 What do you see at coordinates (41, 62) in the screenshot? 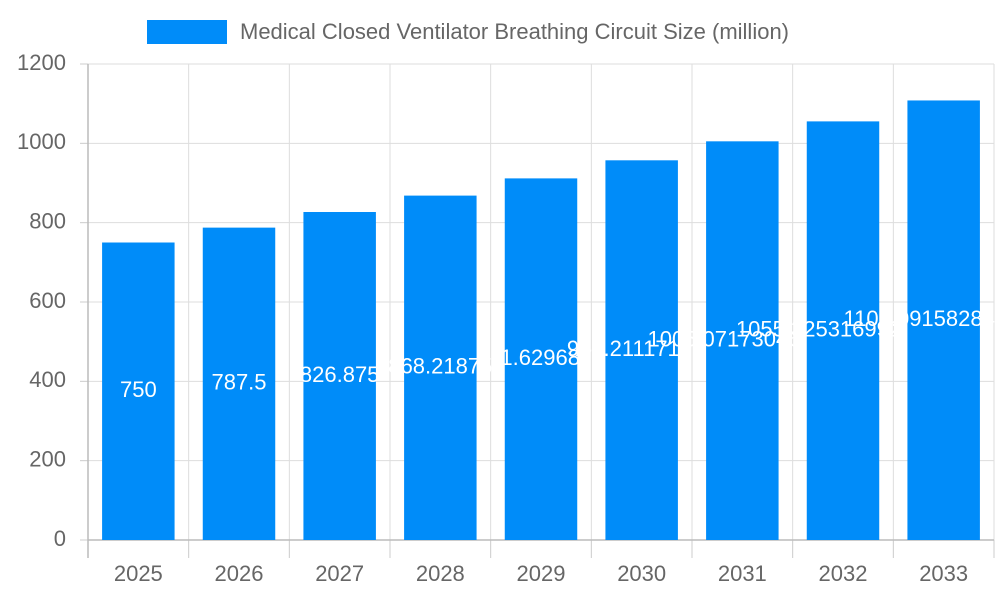
I see `y-tick-label: 1200` at bounding box center [41, 62].